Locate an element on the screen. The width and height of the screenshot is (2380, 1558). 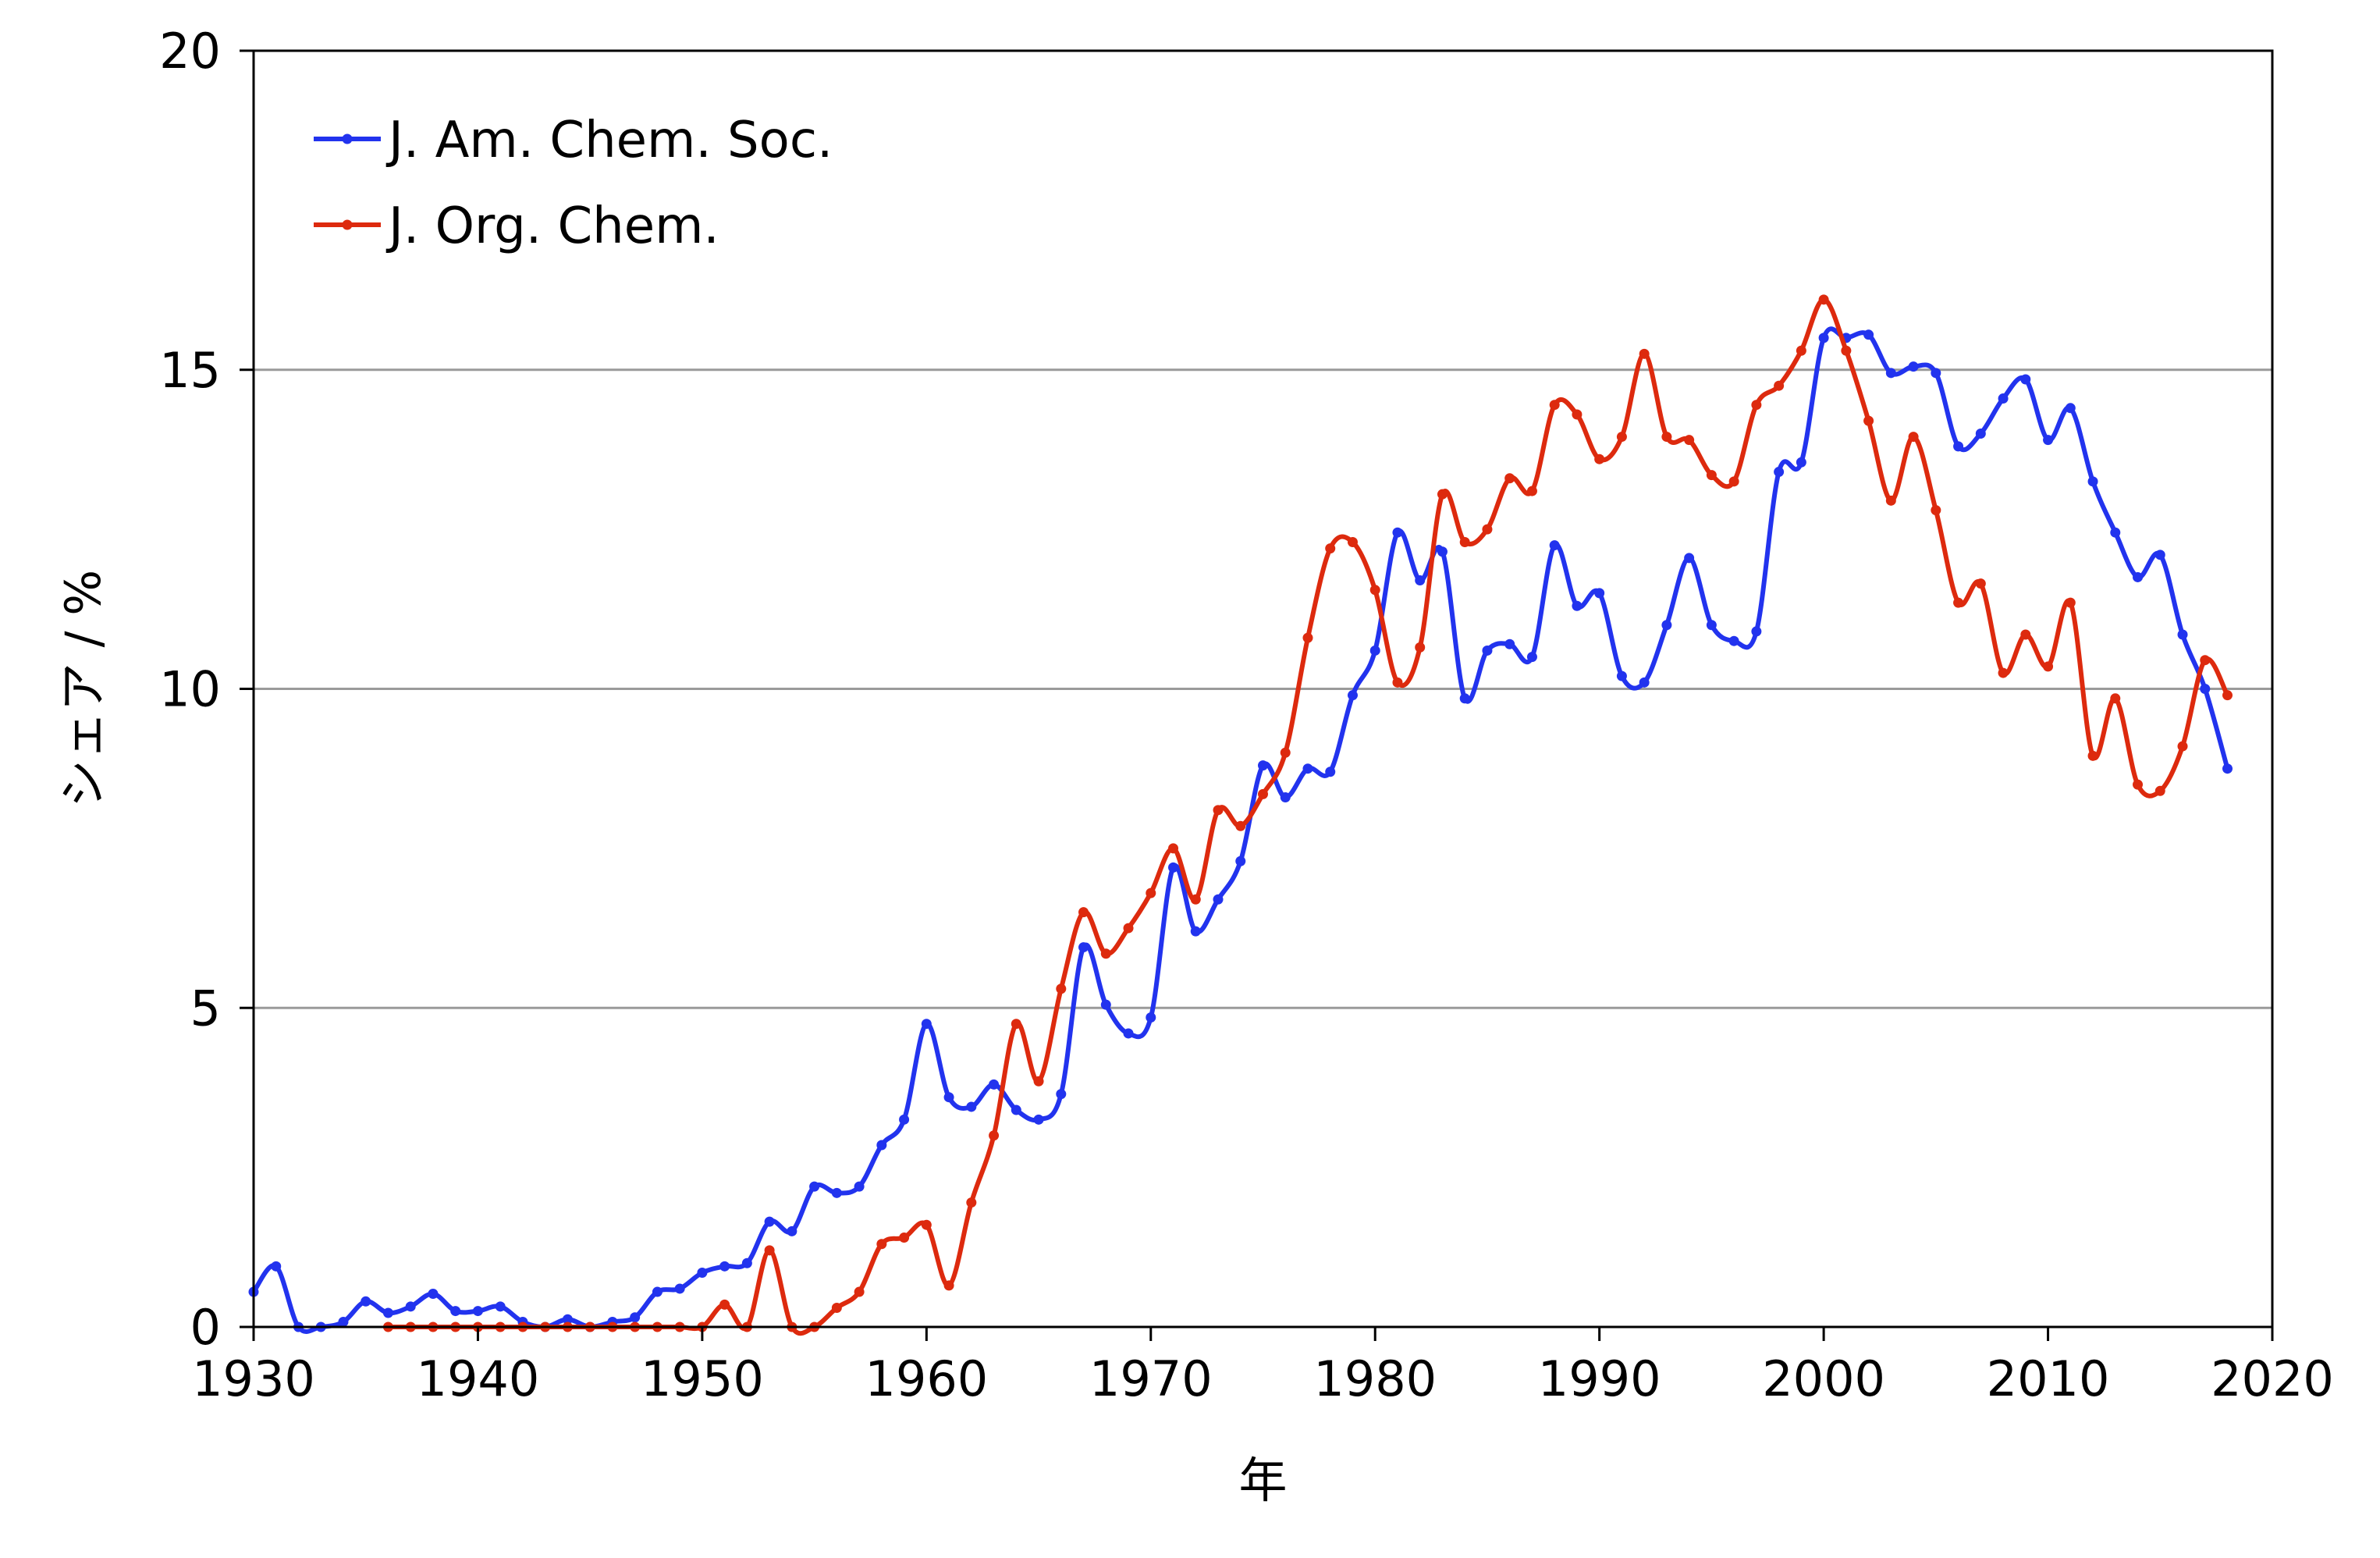
legend-item: J. Org. Chem. is located at coordinates (516, 226).